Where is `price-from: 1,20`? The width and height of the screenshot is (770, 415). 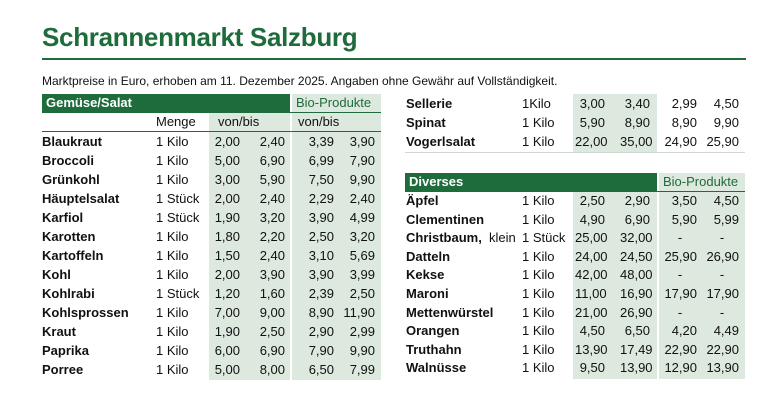 price-from: 1,20 is located at coordinates (227, 293).